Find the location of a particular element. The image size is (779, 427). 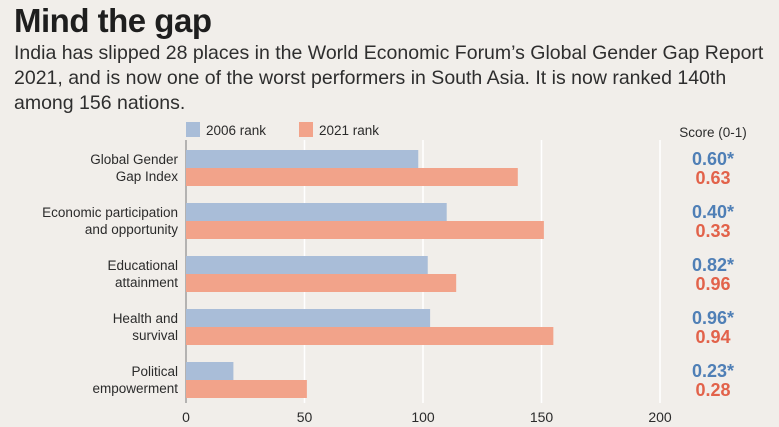

score-2006-0: 0.60* is located at coordinates (713, 159).